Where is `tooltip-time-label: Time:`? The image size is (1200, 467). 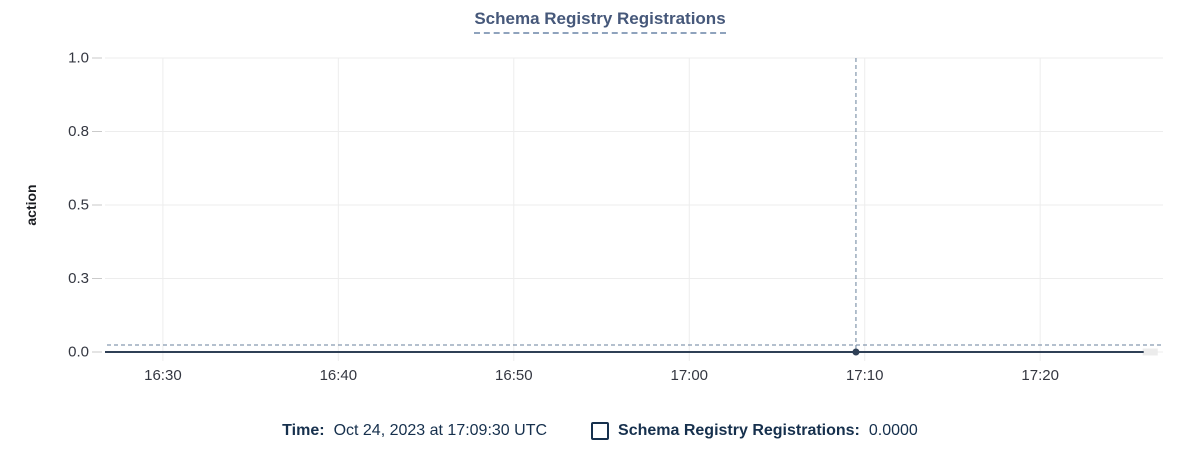 tooltip-time-label: Time: is located at coordinates (303, 430).